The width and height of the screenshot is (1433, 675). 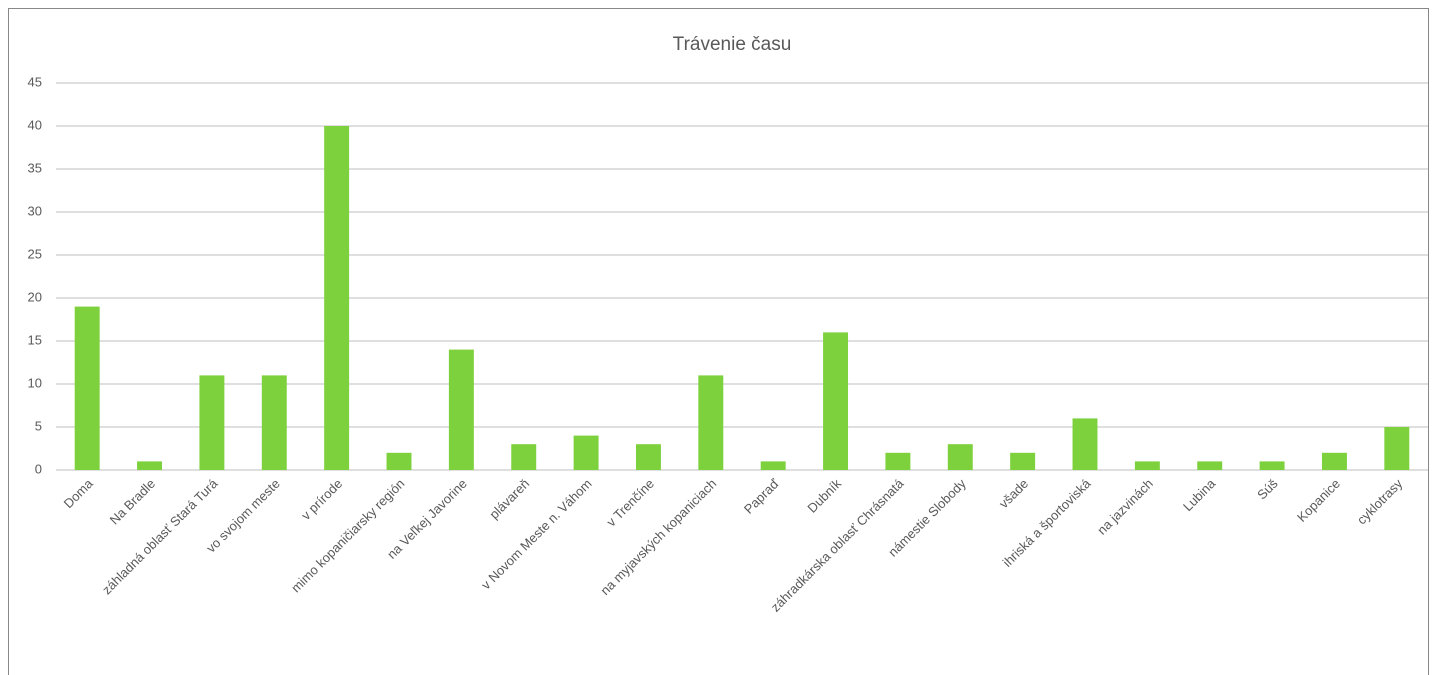 What do you see at coordinates (35, 296) in the screenshot?
I see `y-tick-label: 20` at bounding box center [35, 296].